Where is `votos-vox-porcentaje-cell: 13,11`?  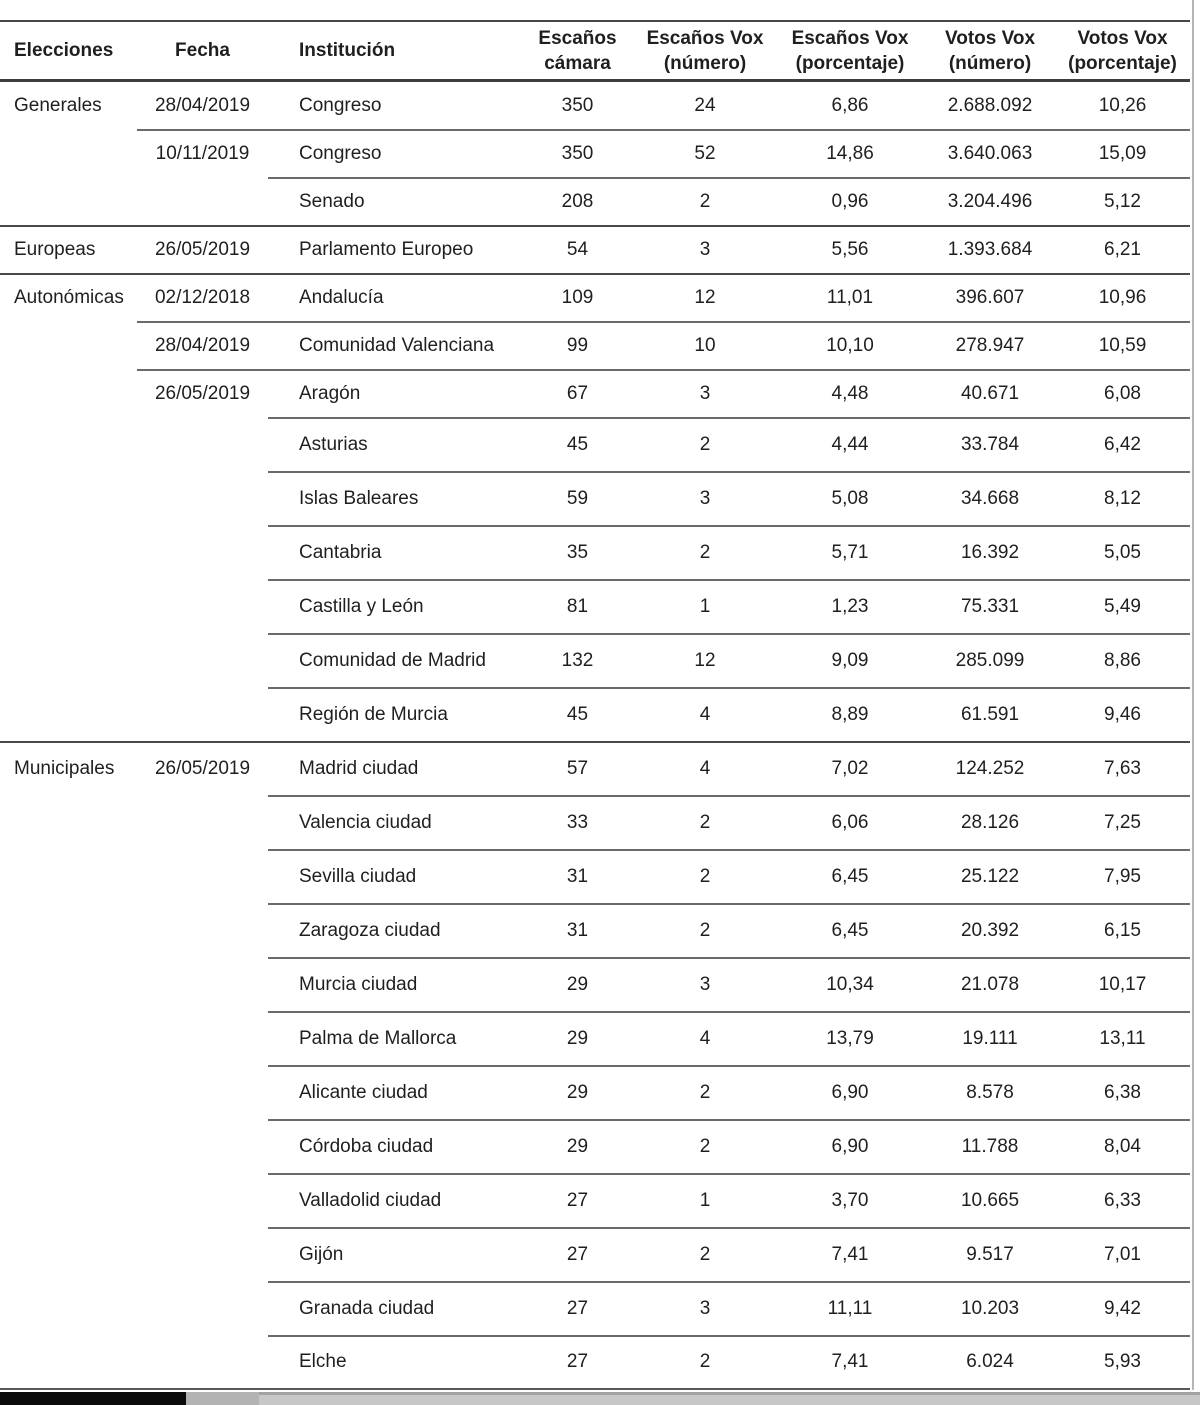 votos-vox-porcentaje-cell: 13,11 is located at coordinates (1122, 1038).